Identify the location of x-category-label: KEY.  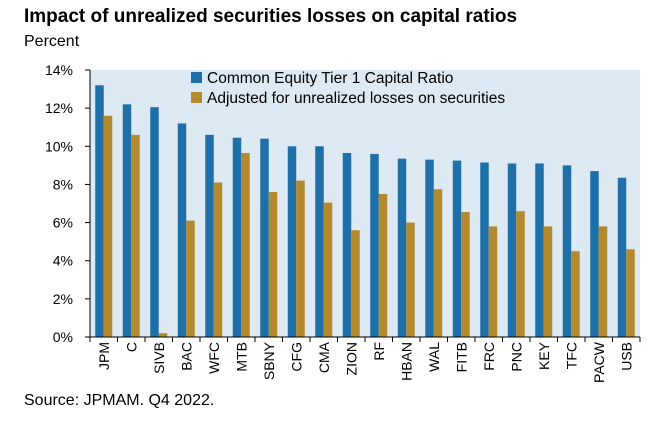
(544, 355).